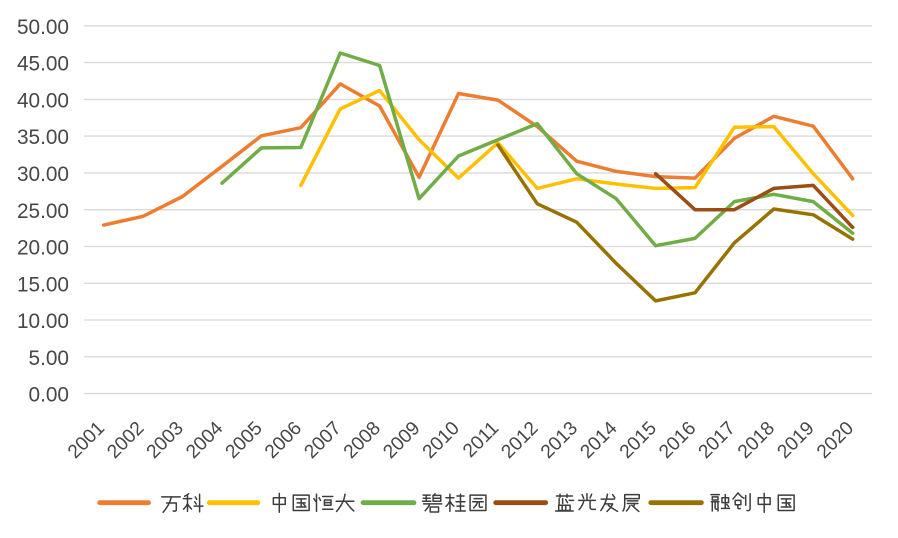  I want to click on svg-text: 15.00, so click(43, 284).